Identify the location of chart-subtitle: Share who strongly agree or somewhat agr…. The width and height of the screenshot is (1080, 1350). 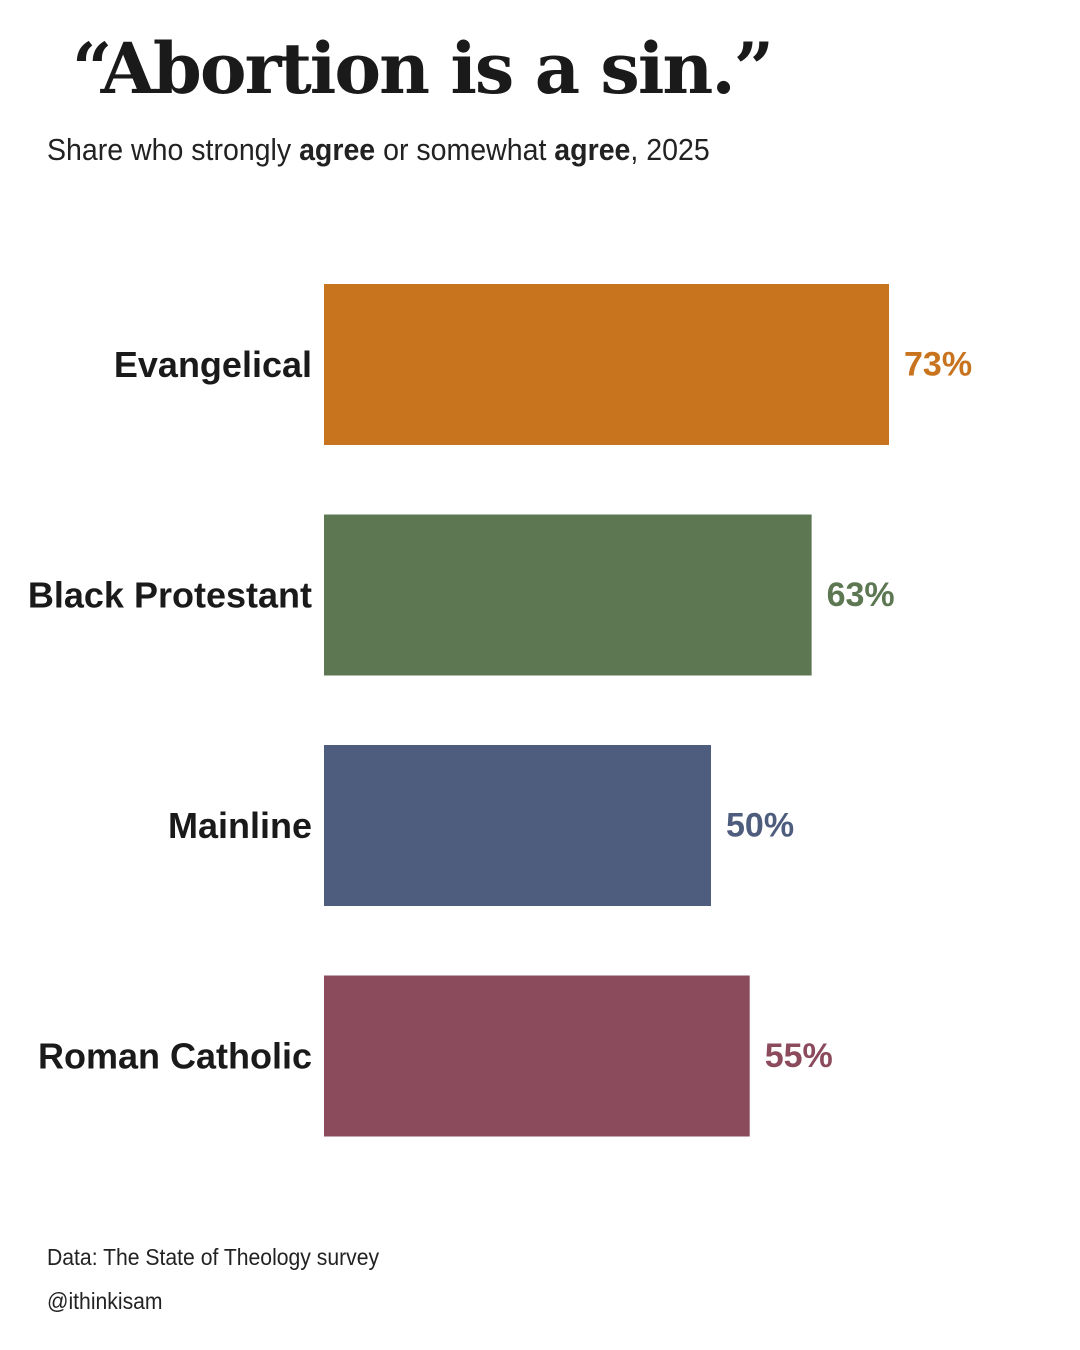
(378, 149).